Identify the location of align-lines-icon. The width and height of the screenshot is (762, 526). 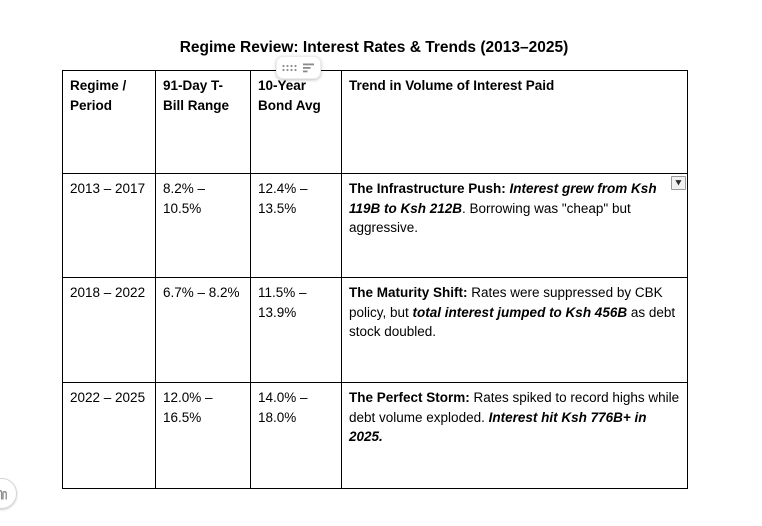
(309, 68).